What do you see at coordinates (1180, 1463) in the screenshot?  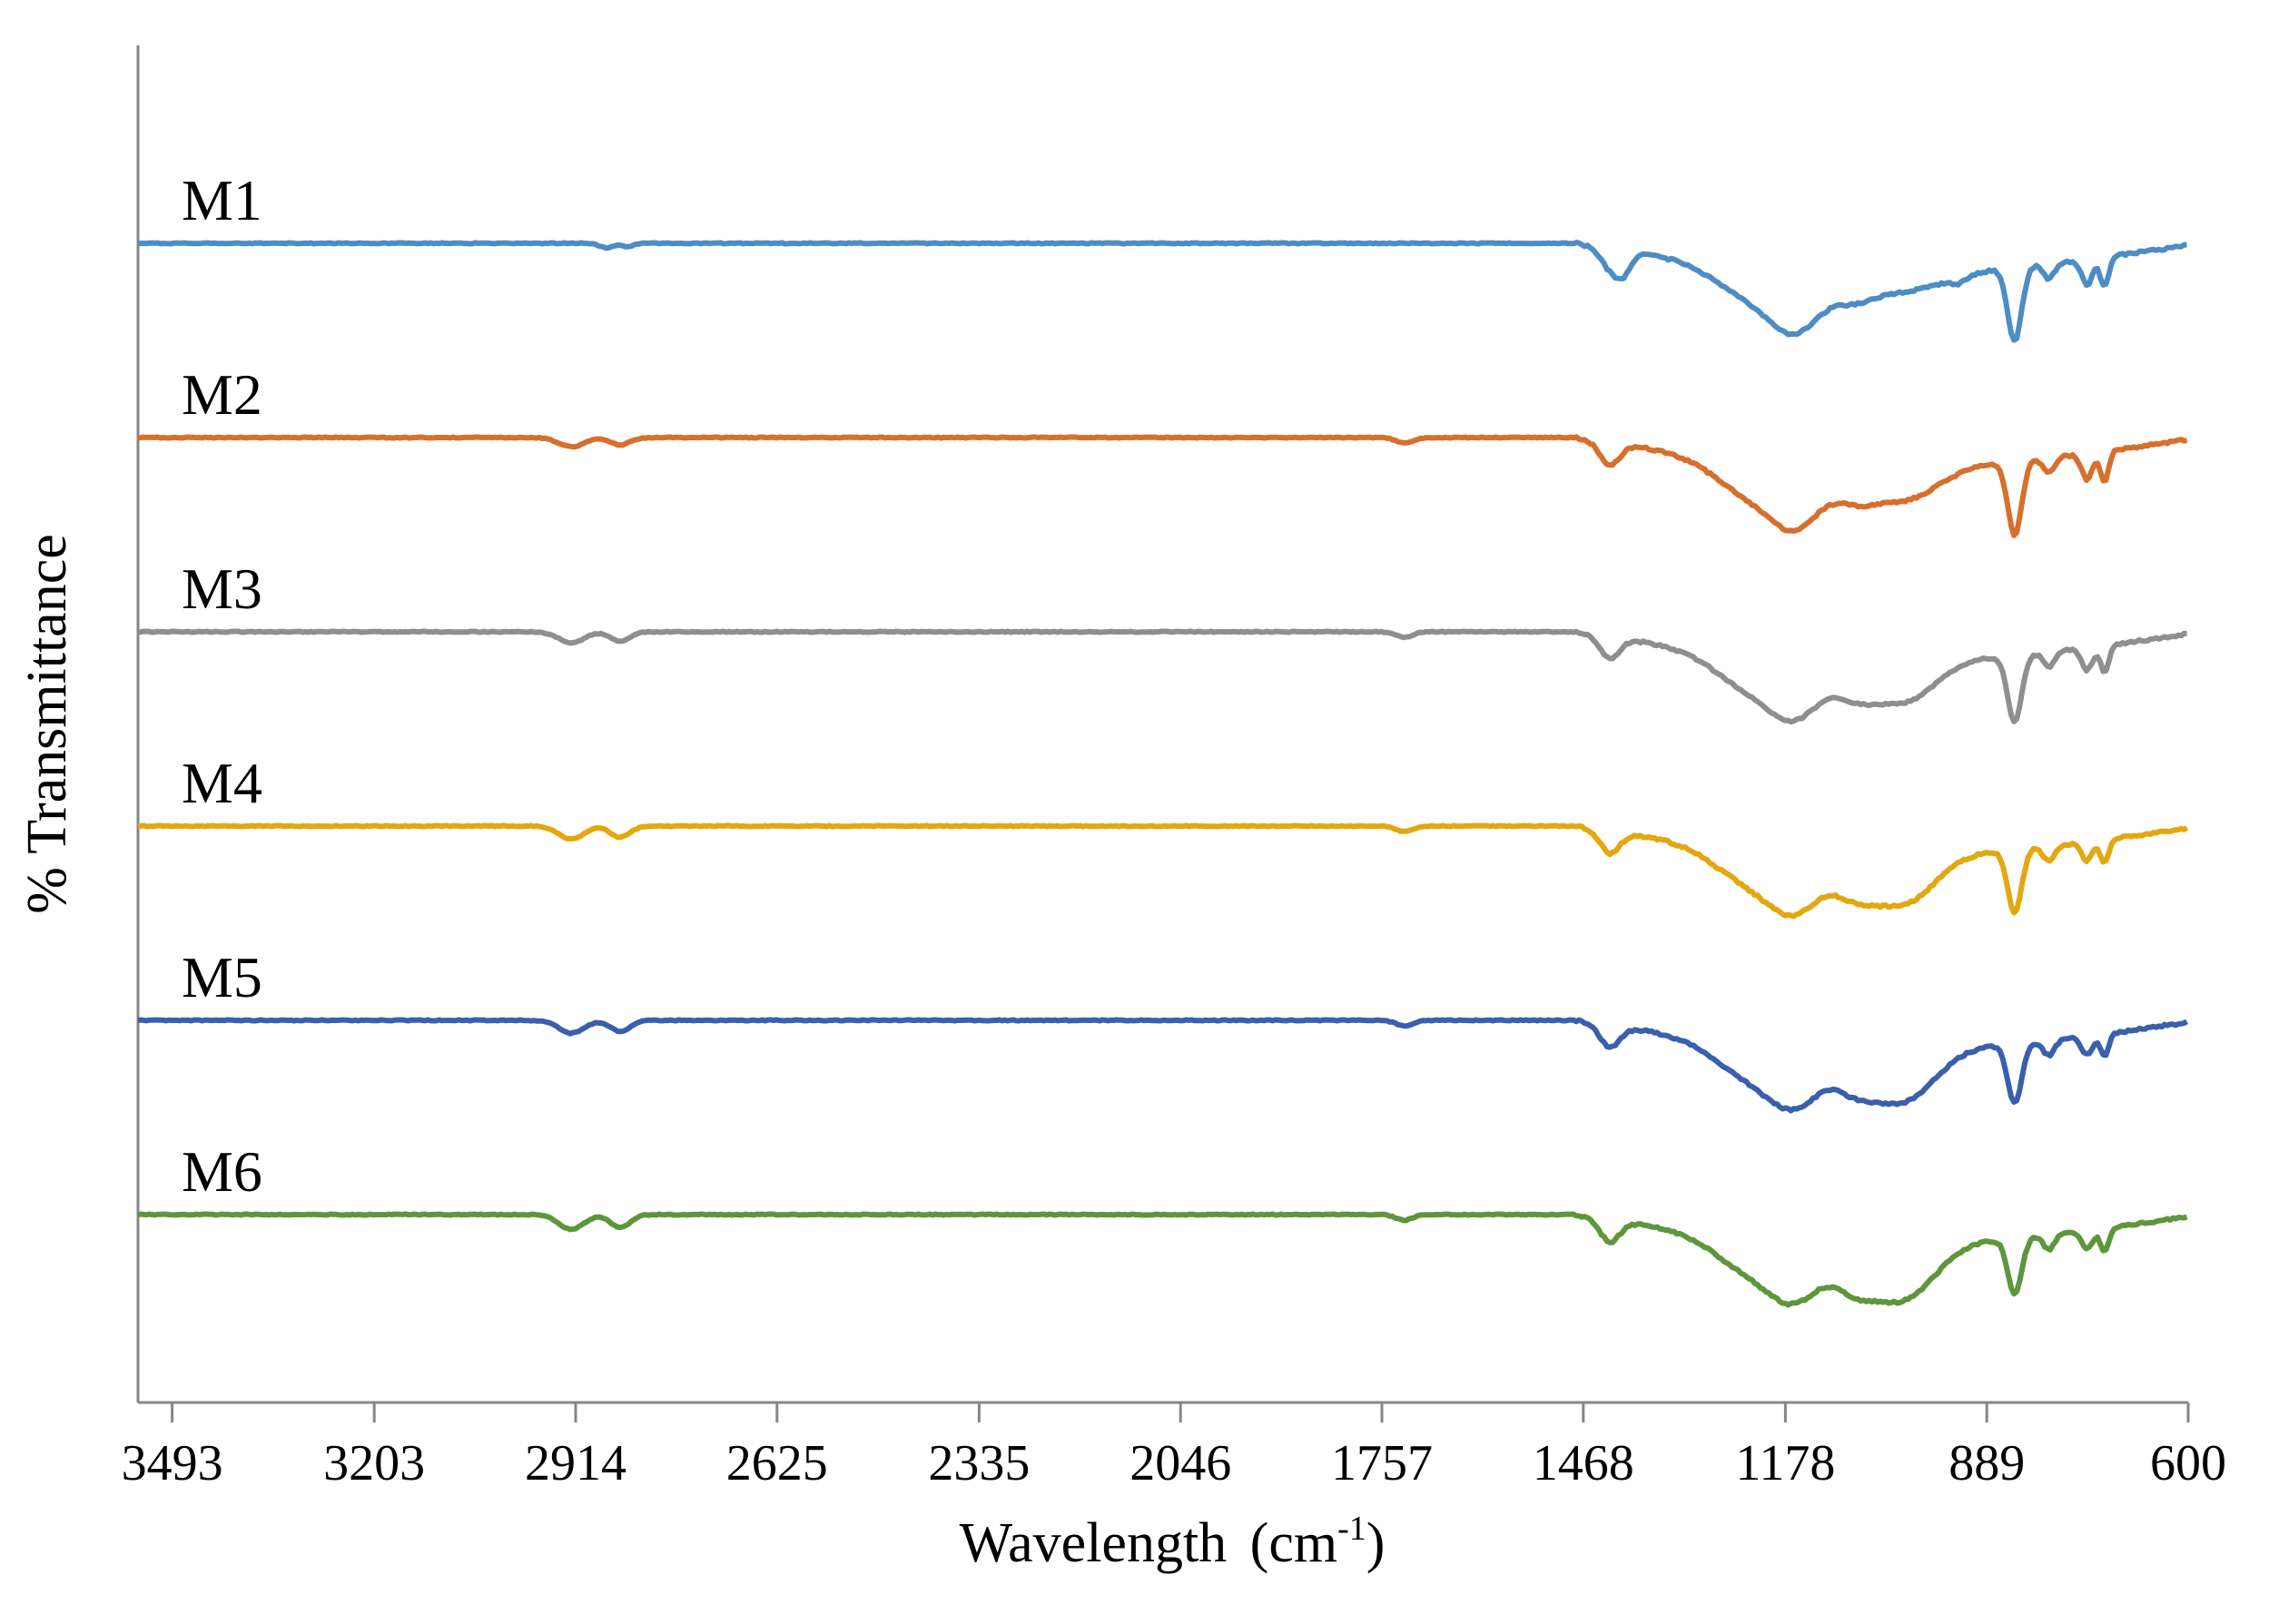 I see `x-tick-label: 2046` at bounding box center [1180, 1463].